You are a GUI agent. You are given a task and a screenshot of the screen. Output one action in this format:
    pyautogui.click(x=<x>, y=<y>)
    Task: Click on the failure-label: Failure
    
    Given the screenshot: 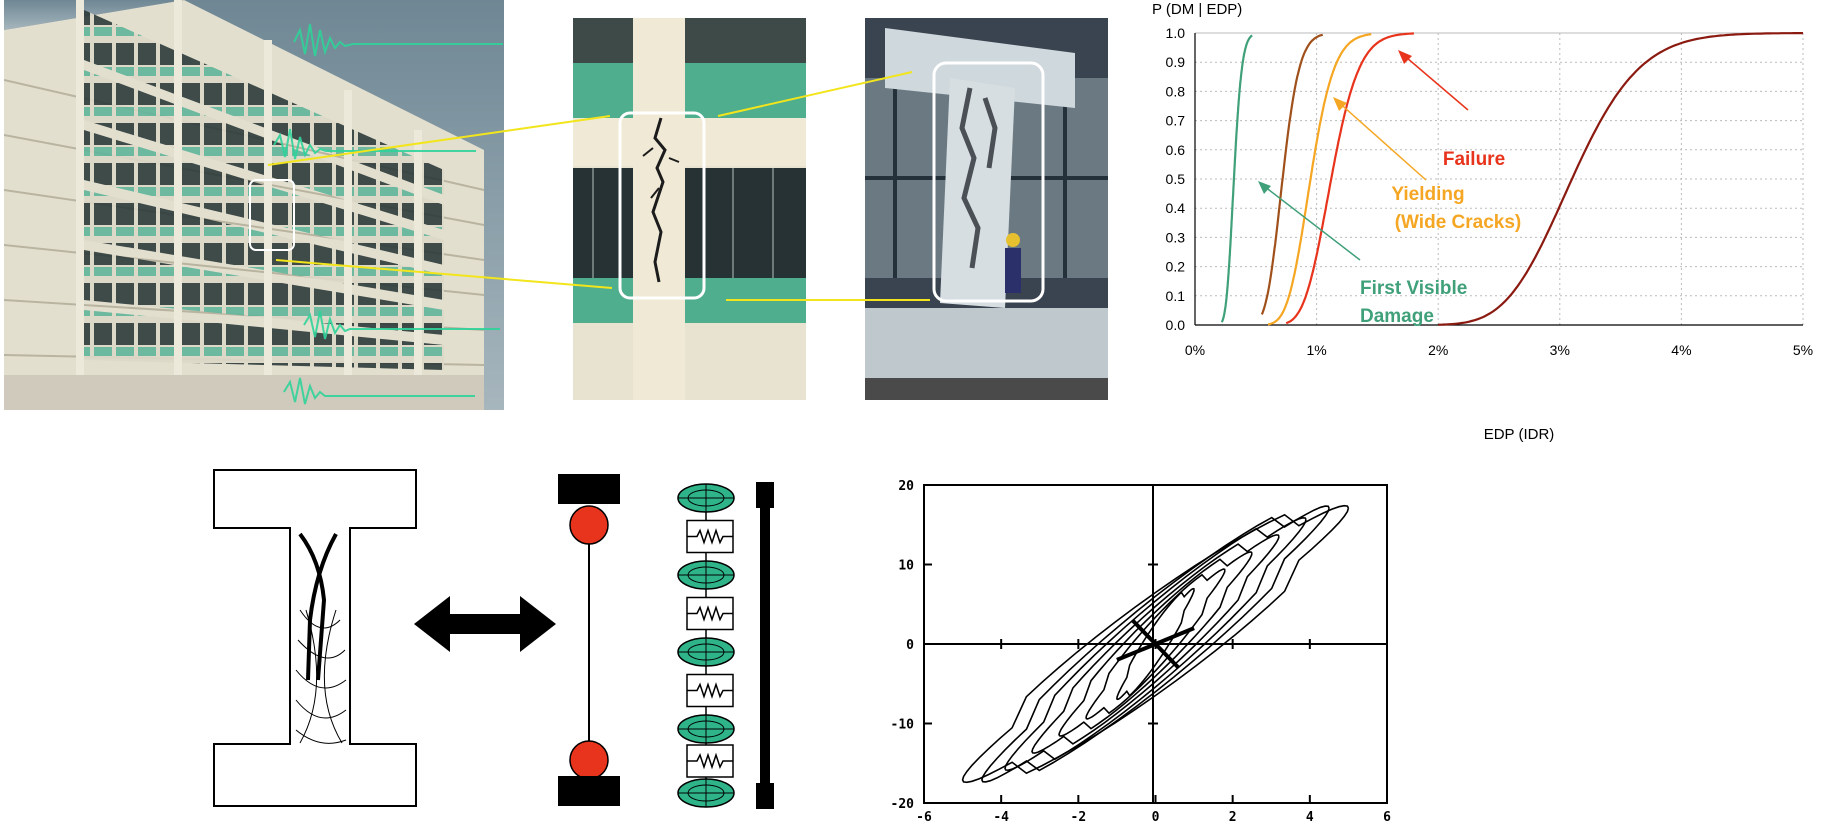 What is the action you would take?
    pyautogui.click(x=1474, y=159)
    